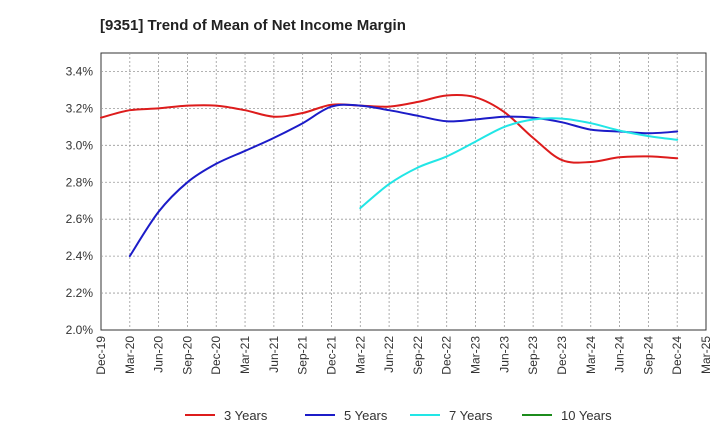 The width and height of the screenshot is (720, 445). Describe the element at coordinates (187, 355) in the screenshot. I see `x-tick-label: Sep-20` at that location.